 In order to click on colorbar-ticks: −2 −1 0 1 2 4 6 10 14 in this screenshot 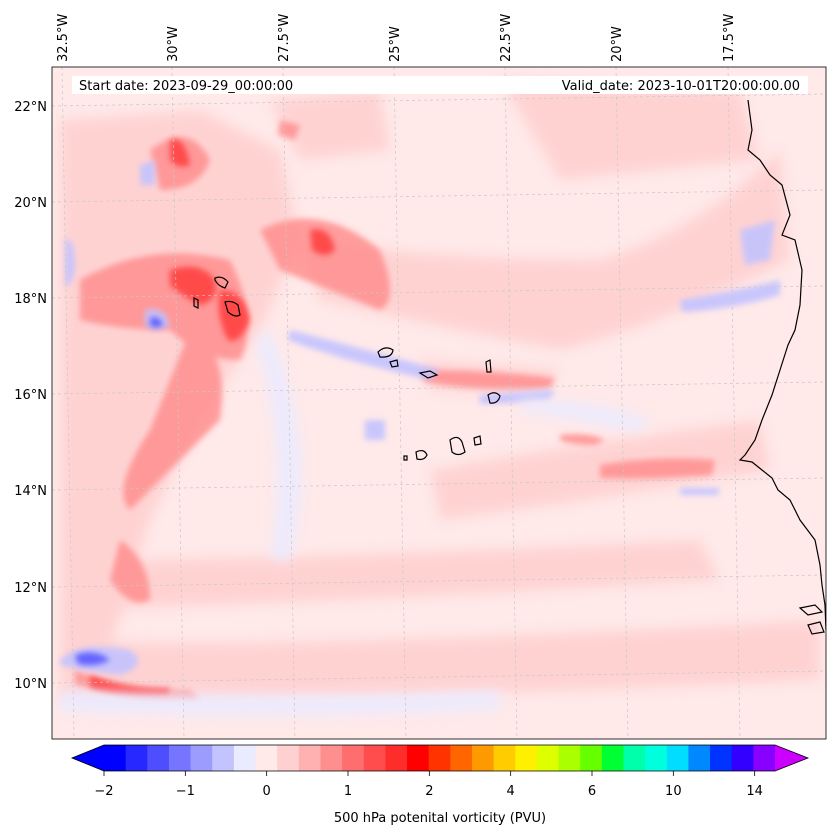, I will do `click(428, 785)`.